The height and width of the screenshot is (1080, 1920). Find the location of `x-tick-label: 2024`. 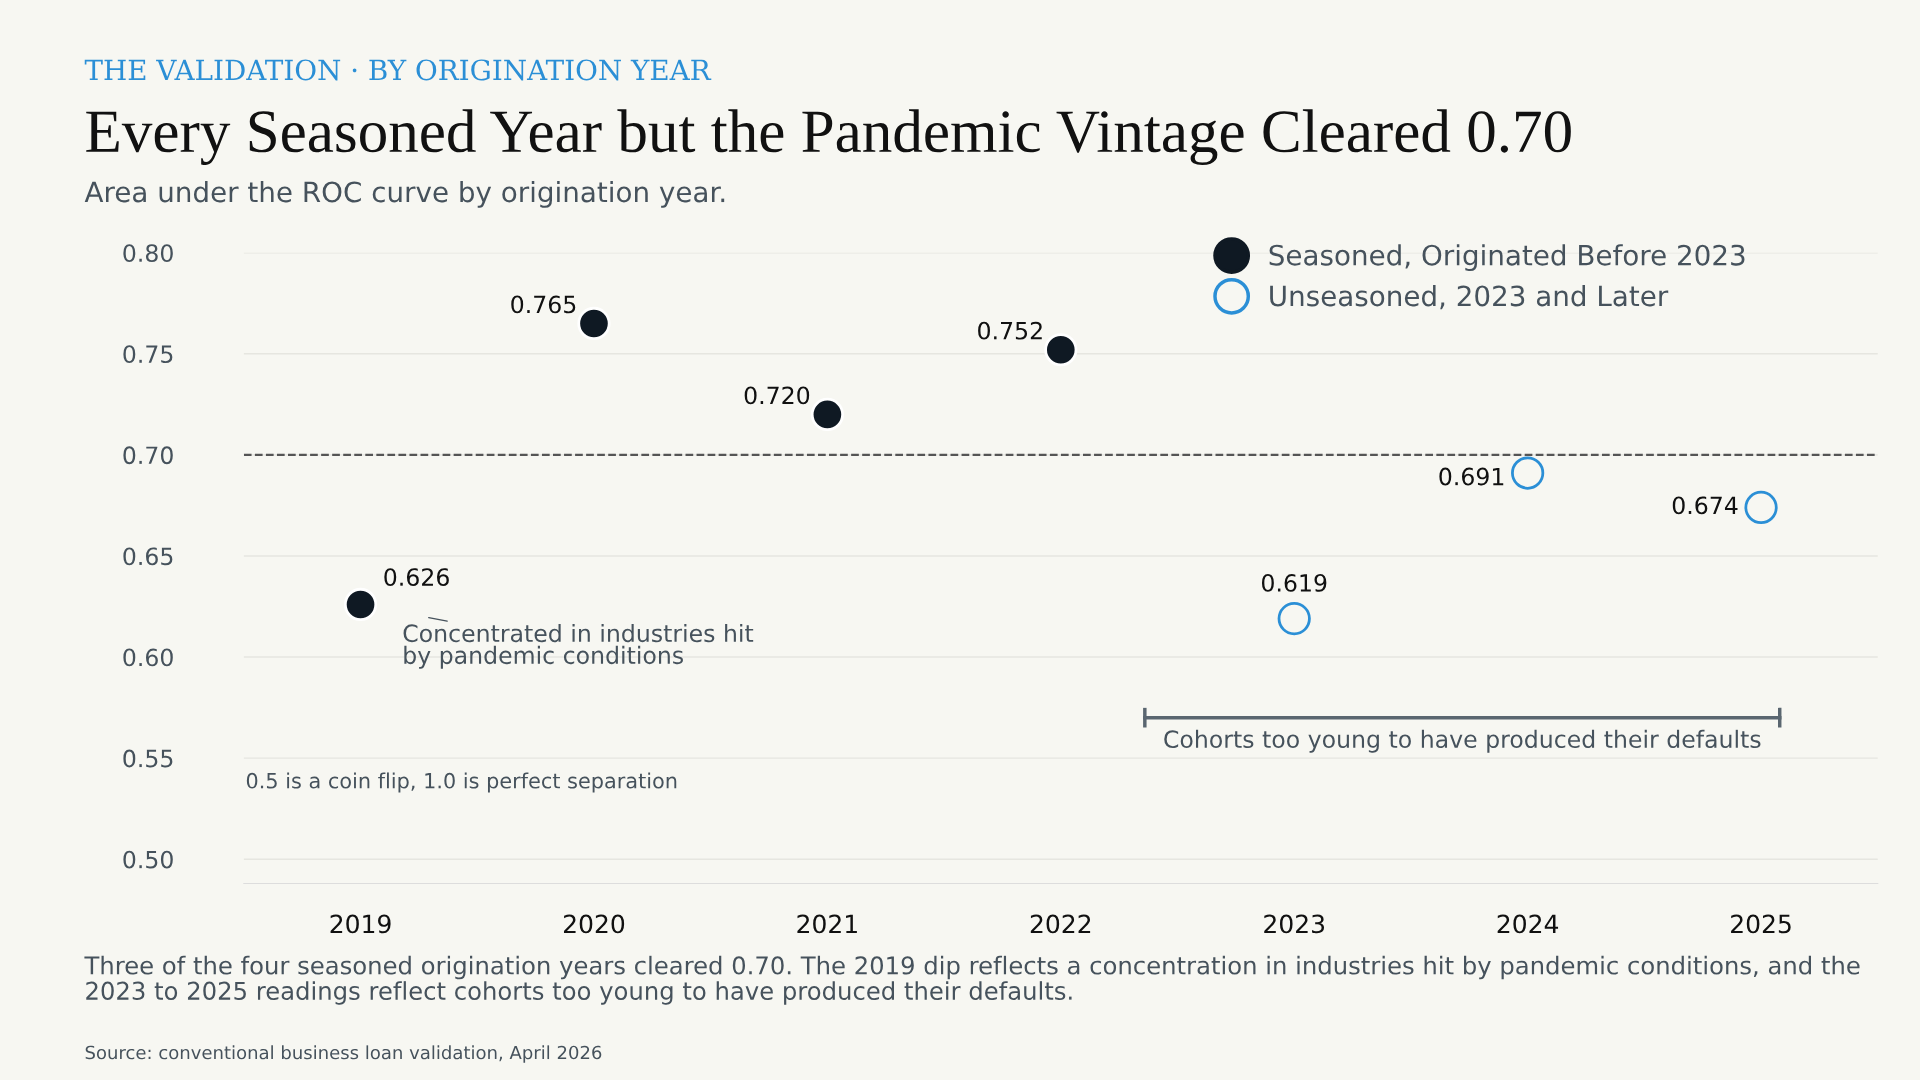

x-tick-label: 2024 is located at coordinates (1528, 924).